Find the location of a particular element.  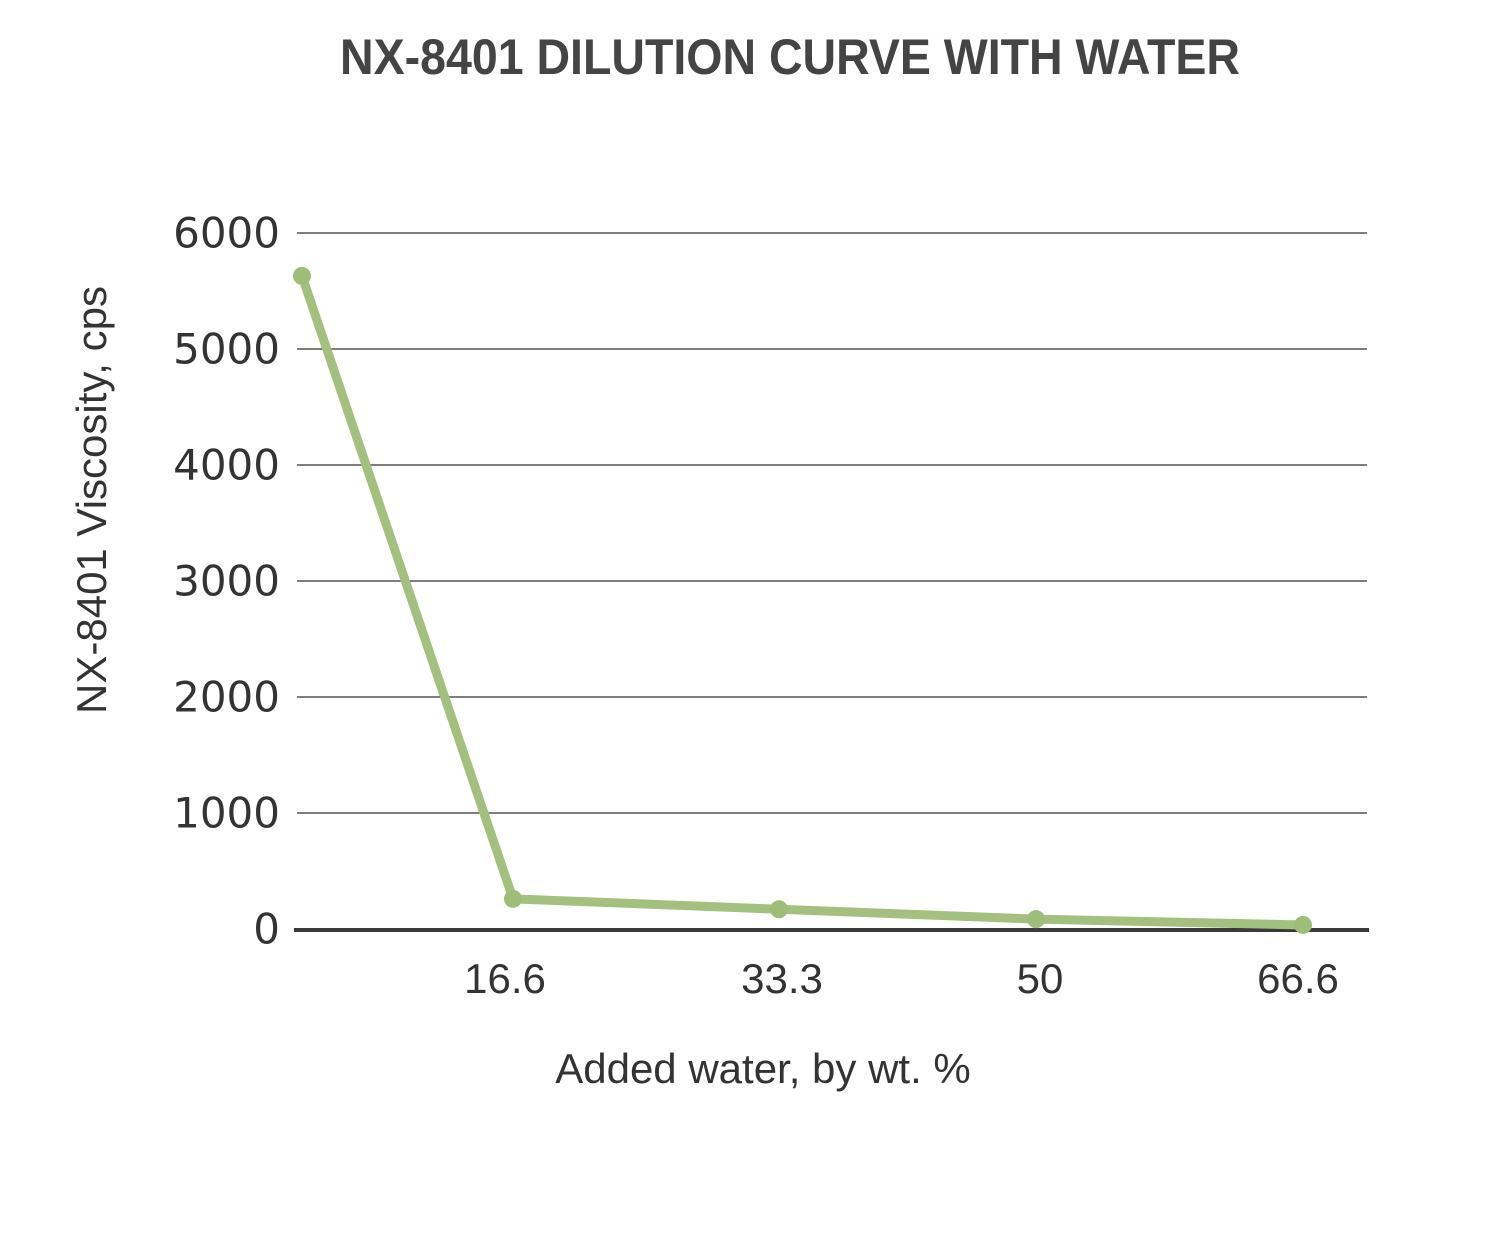

x-axis-label: Added water, by wt. % is located at coordinates (763, 1068).